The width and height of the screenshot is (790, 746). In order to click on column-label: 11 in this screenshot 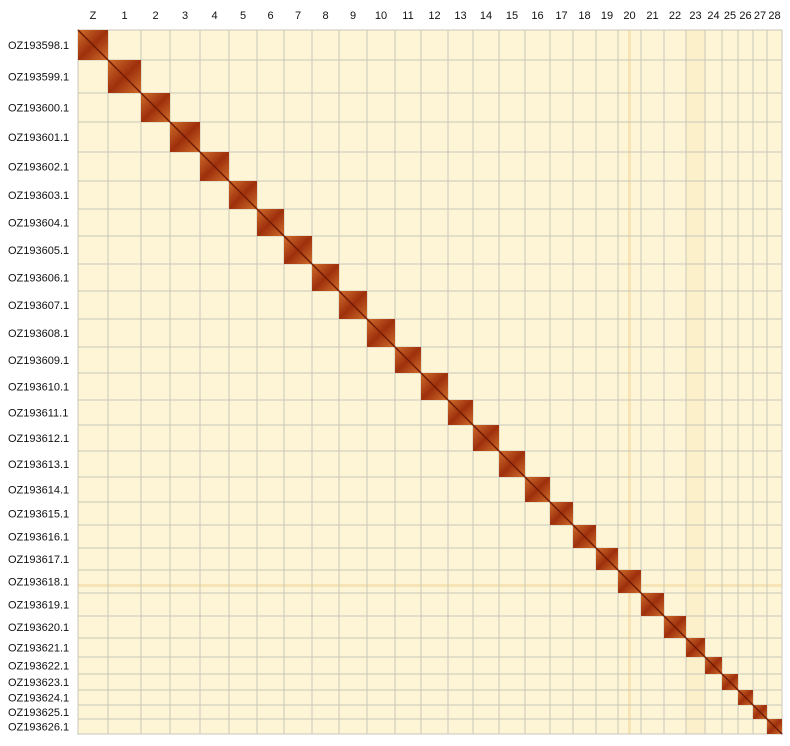, I will do `click(407, 16)`.